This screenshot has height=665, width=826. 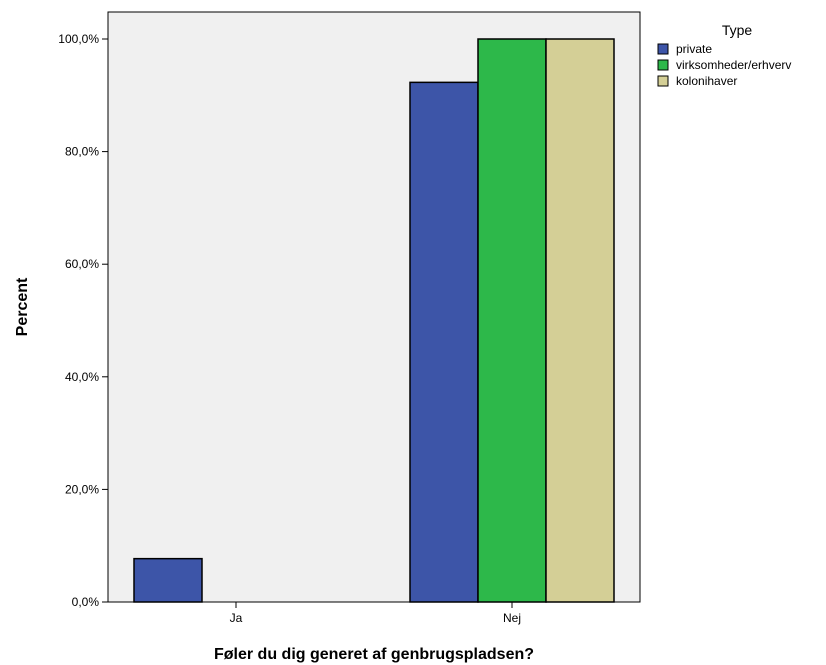 What do you see at coordinates (82, 152) in the screenshot?
I see `y-tick-label: 80,0%` at bounding box center [82, 152].